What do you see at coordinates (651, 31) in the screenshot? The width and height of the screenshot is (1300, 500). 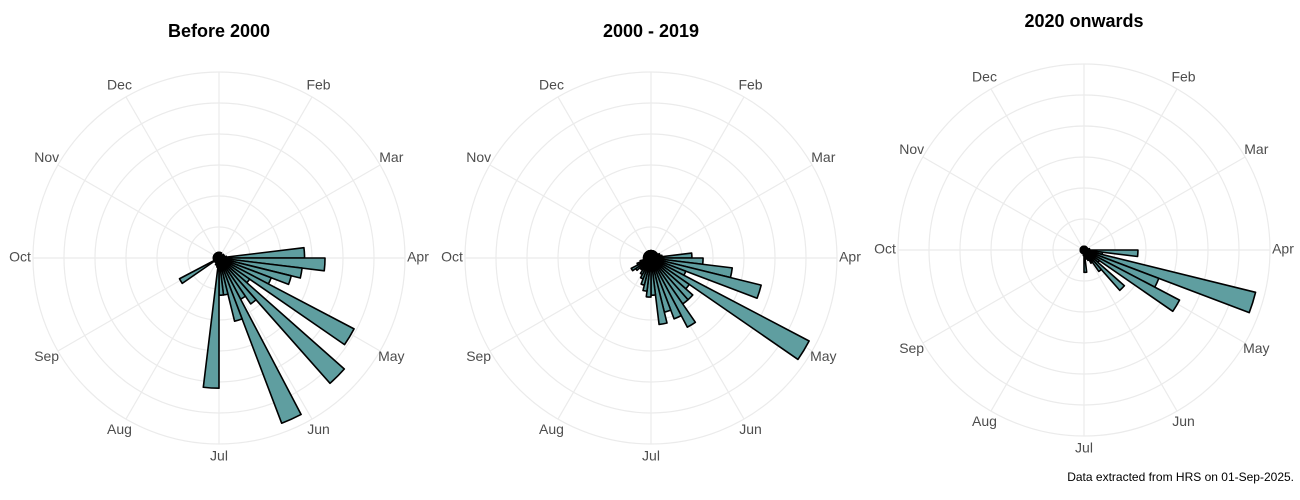 I see `panel-title: 2000 - 2019` at bounding box center [651, 31].